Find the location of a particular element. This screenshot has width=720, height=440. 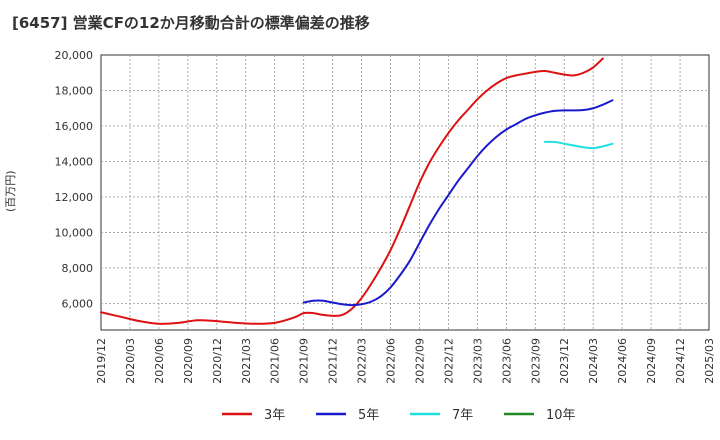

x-tick-label: 2024/03 is located at coordinates (593, 361).